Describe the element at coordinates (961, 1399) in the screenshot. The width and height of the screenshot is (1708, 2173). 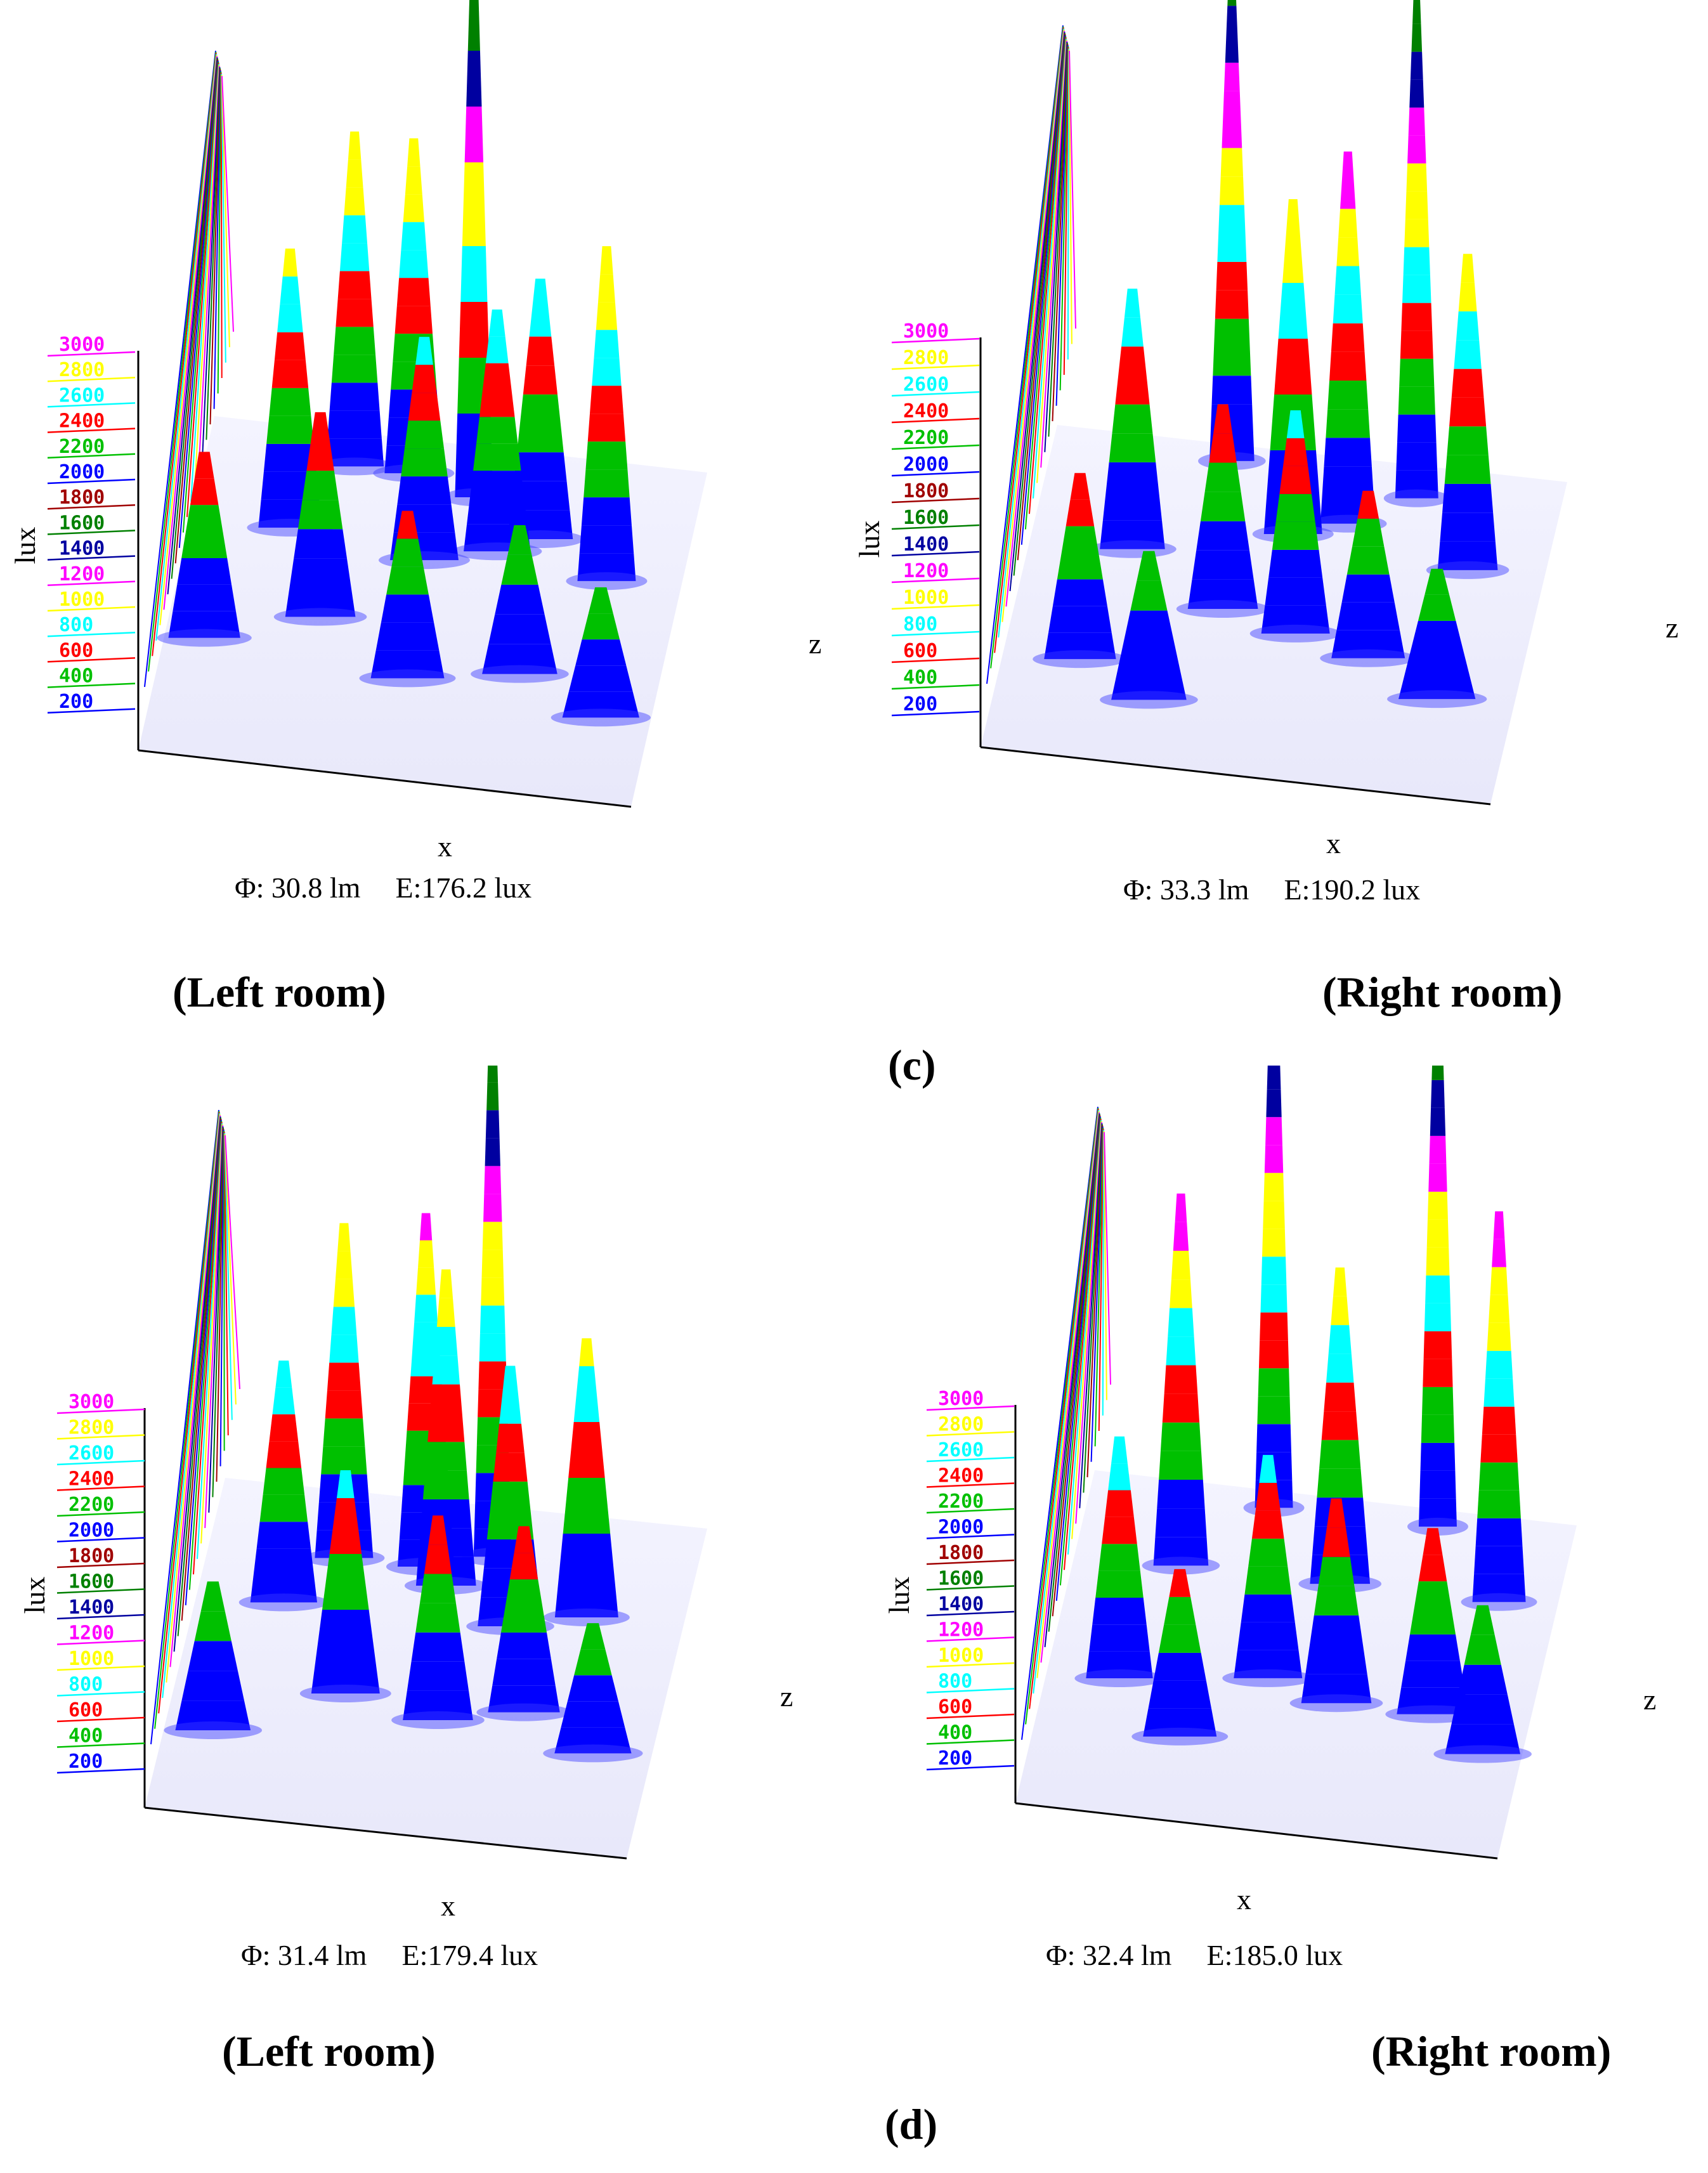
I see `lux-tick-label: 3000` at that location.